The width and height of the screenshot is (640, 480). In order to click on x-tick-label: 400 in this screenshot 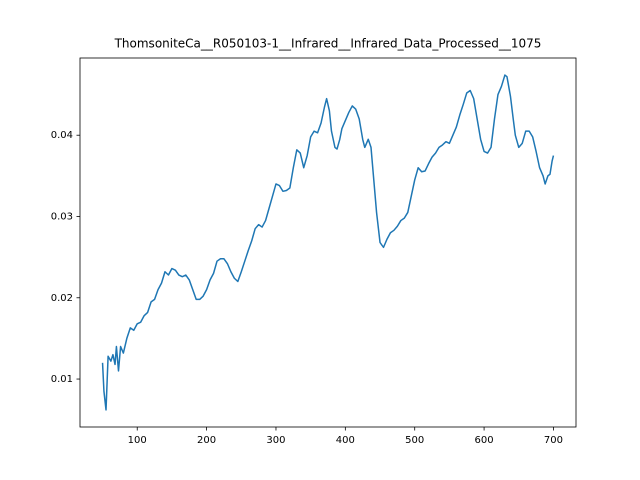, I will do `click(345, 440)`.